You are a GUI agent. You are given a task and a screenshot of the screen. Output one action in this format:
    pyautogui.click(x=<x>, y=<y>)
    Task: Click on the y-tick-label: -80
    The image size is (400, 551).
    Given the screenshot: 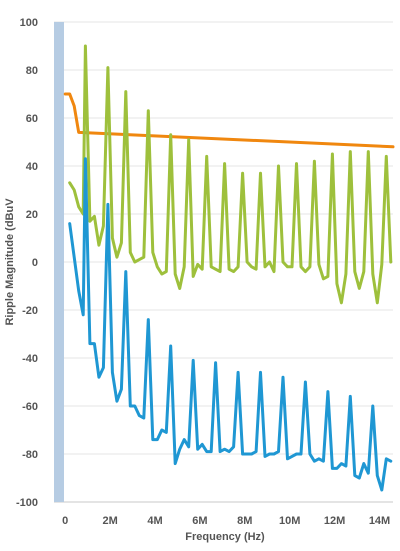 What is the action you would take?
    pyautogui.click(x=30, y=455)
    